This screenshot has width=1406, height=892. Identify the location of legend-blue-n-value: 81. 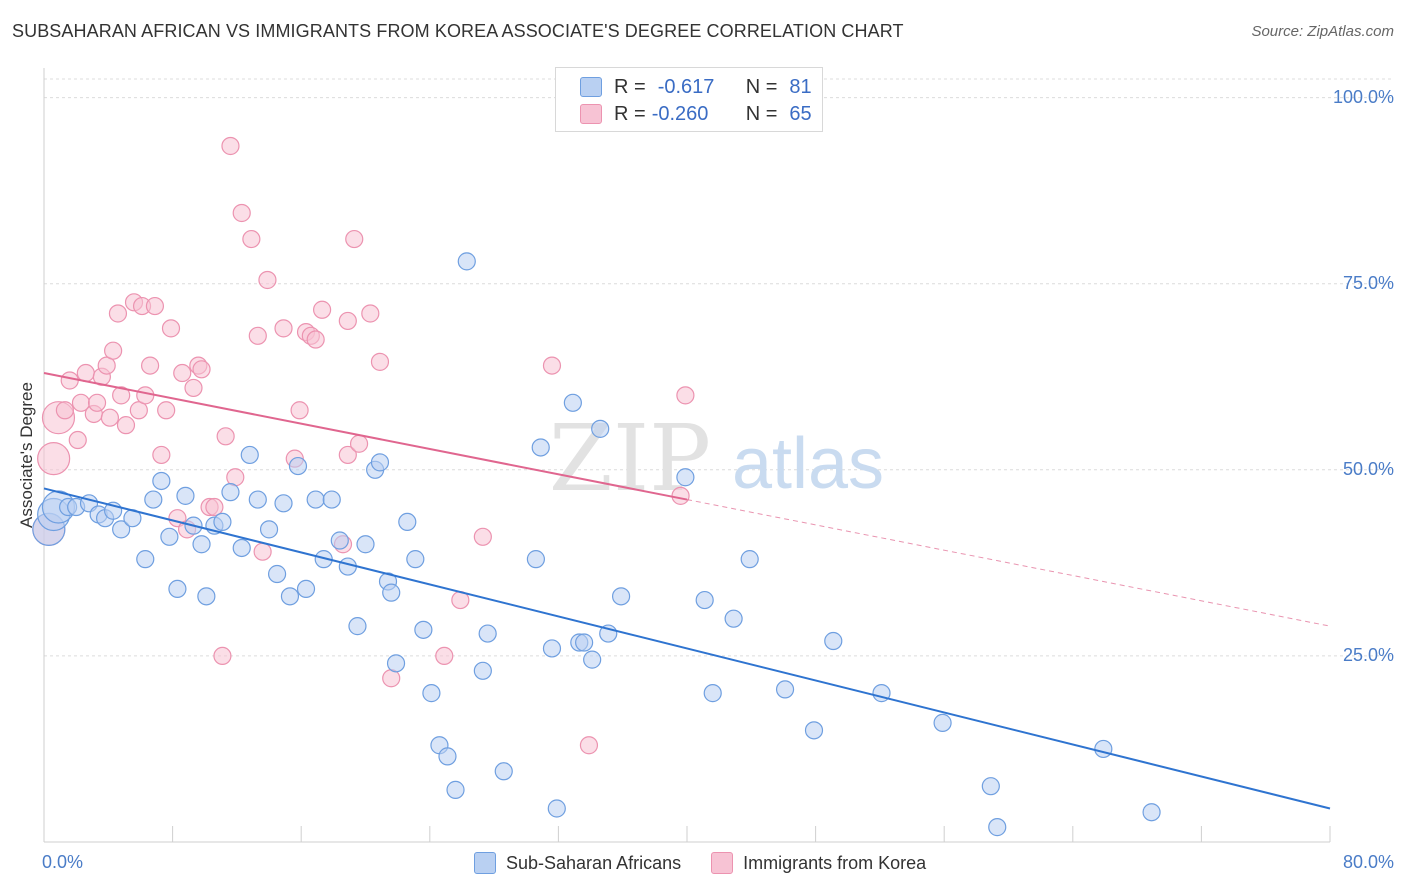
(800, 86).